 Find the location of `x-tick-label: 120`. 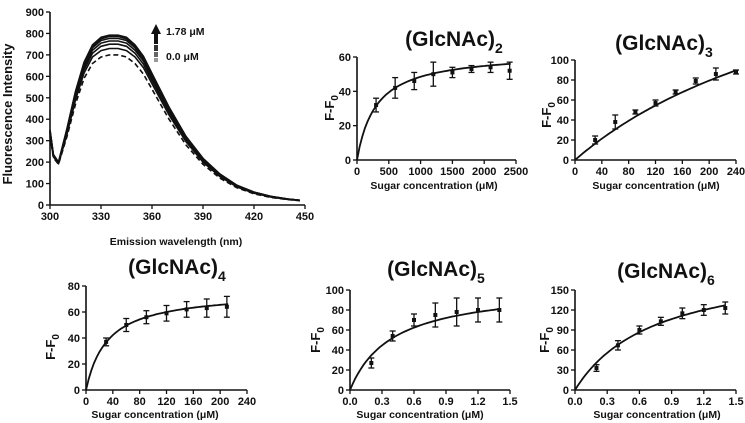

x-tick-label: 120 is located at coordinates (166, 402).